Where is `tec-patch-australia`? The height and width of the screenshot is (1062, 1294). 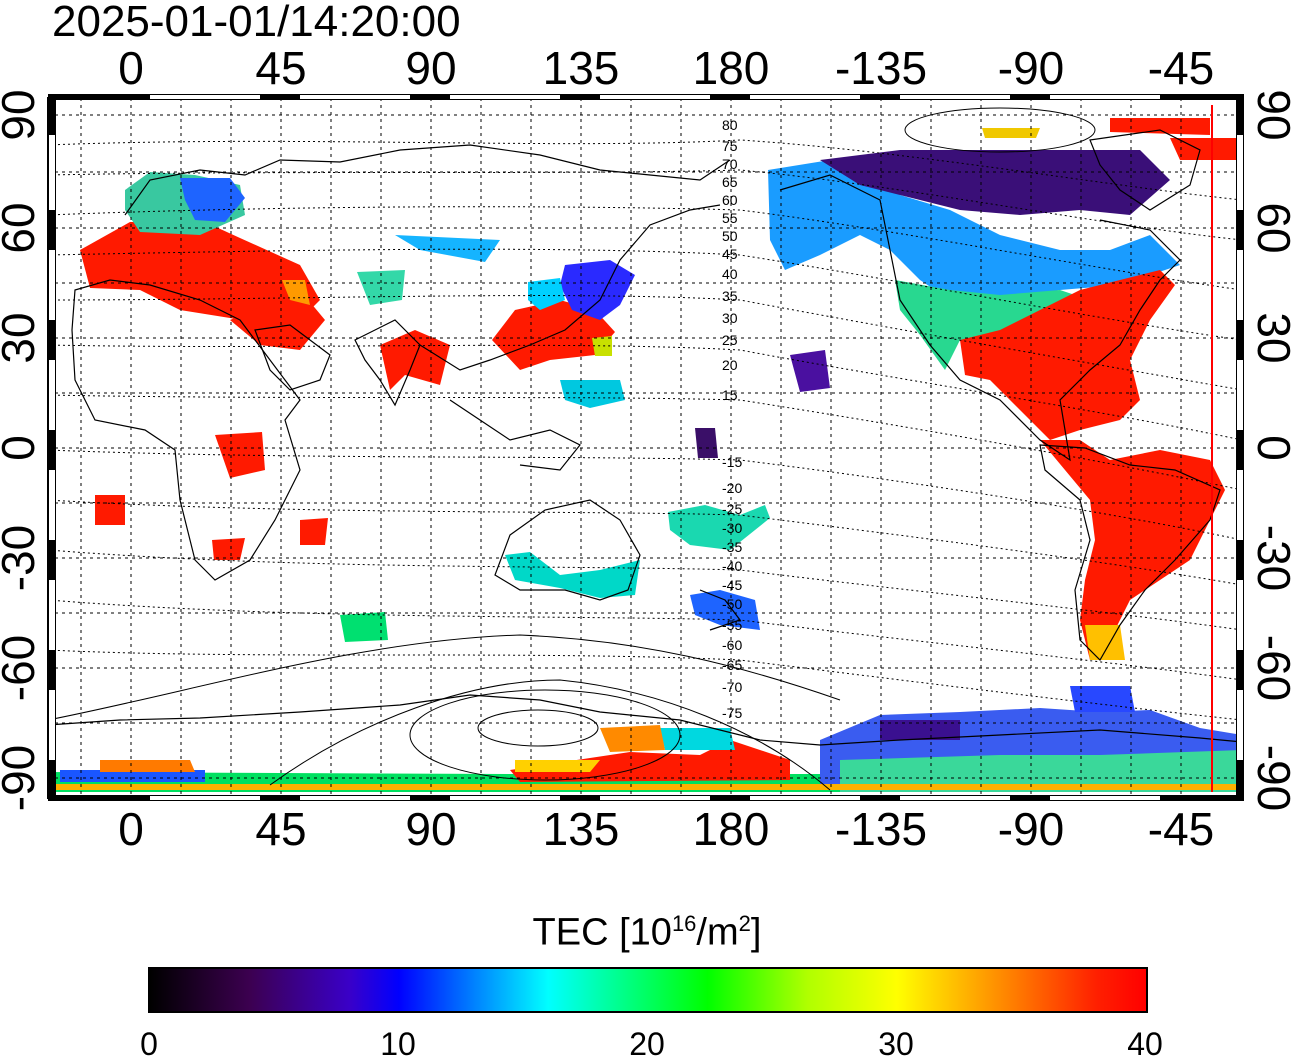 tec-patch-australia is located at coordinates (572, 575).